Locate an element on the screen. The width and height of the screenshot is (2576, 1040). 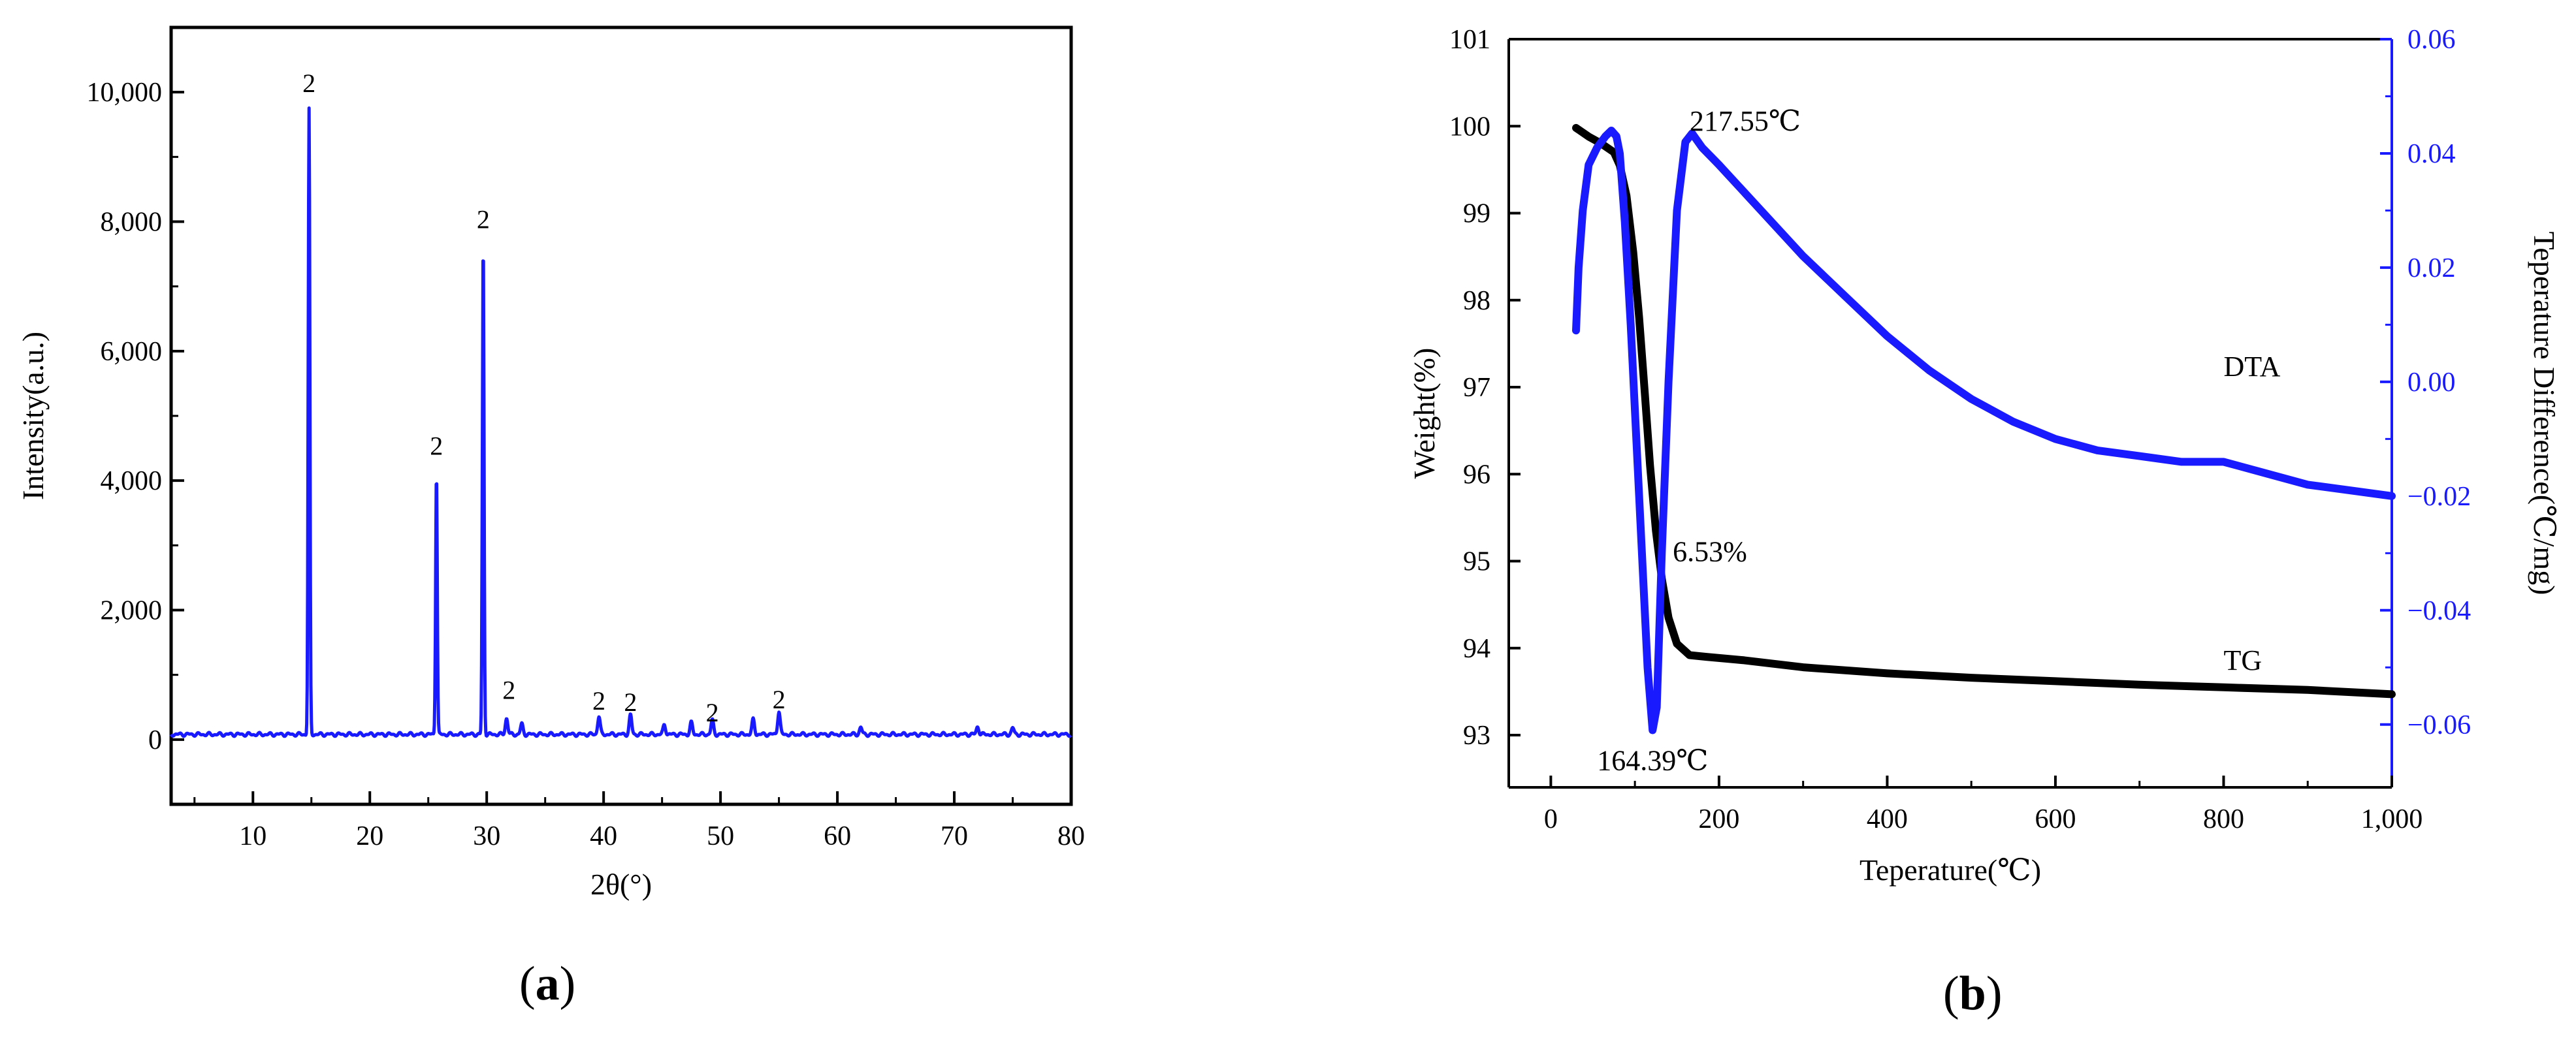
tg-dta-annotation: TG is located at coordinates (2242, 660).